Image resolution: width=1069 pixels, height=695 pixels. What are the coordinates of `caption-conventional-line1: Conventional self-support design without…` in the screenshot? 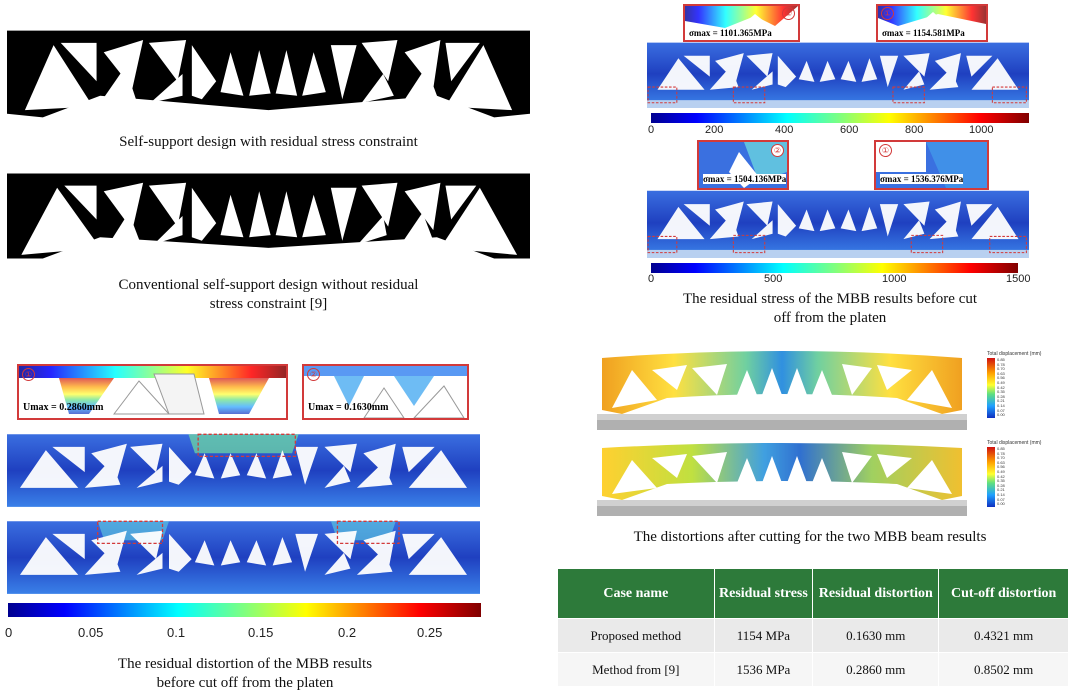 It's located at (268, 285).